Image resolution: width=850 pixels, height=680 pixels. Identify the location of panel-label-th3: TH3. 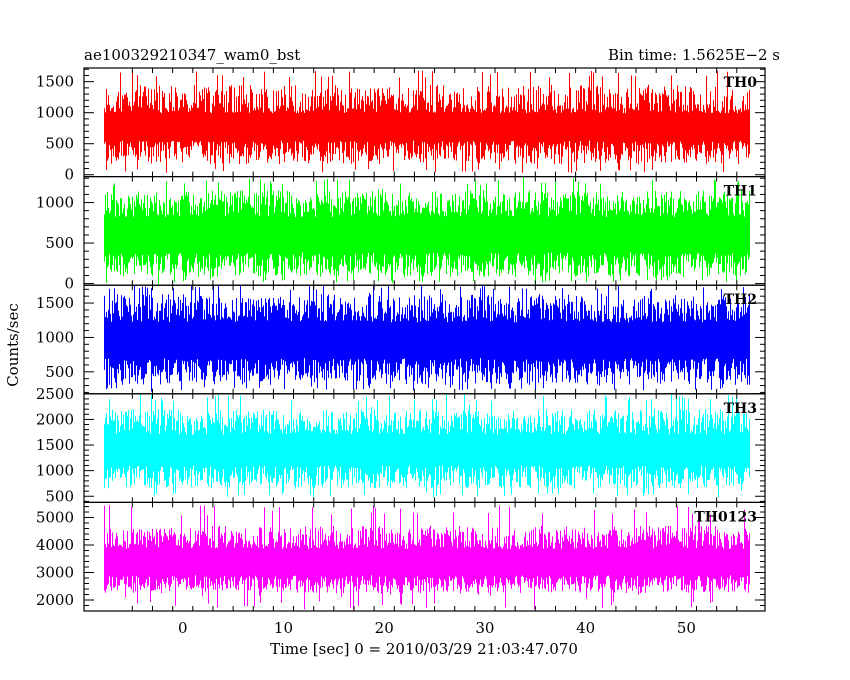
(740, 409).